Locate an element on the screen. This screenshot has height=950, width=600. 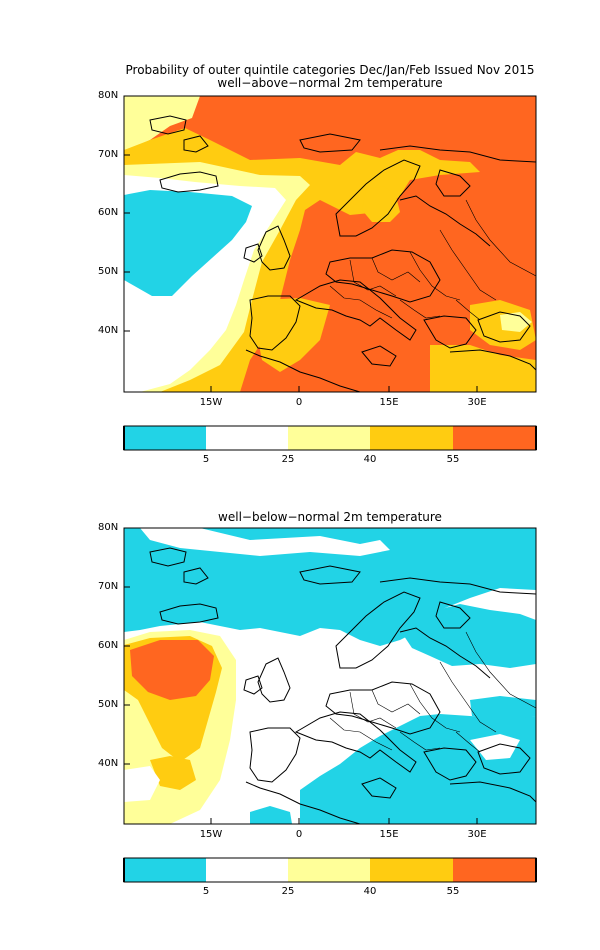
p1-lat-40n: 40N is located at coordinates (108, 330).